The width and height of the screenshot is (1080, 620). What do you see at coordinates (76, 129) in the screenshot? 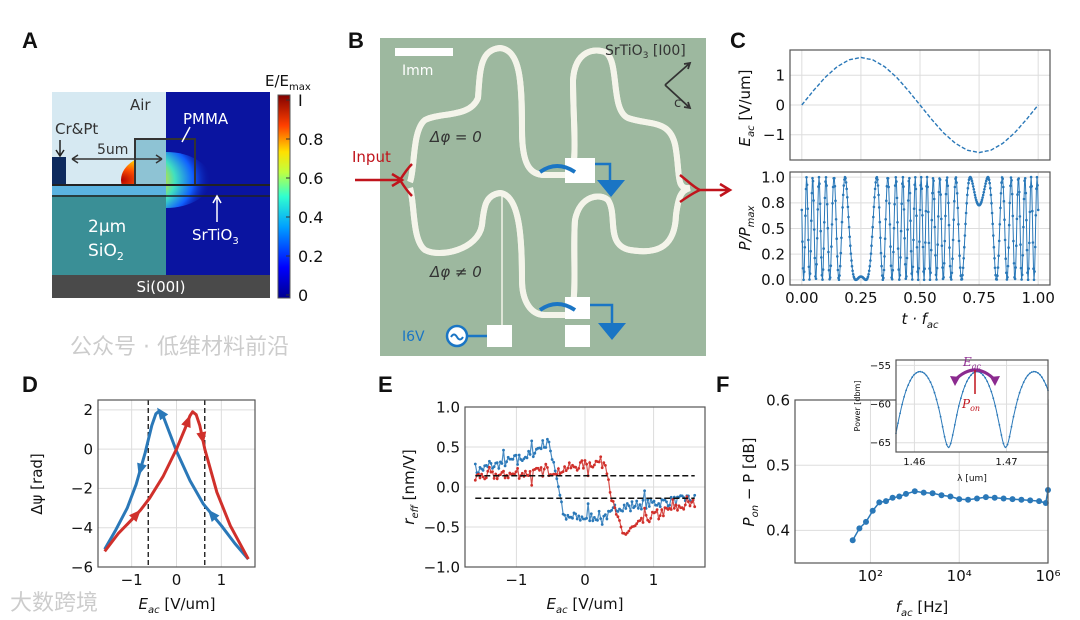
I see `label-cr-pt: Cr&Pt` at bounding box center [76, 129].